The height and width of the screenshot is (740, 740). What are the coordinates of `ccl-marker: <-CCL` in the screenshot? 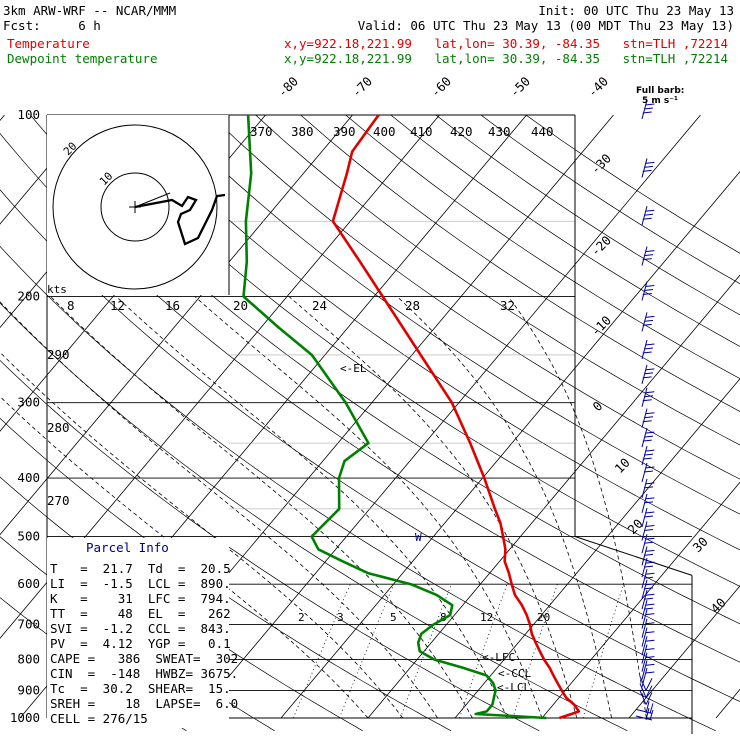 It's located at (514, 673).